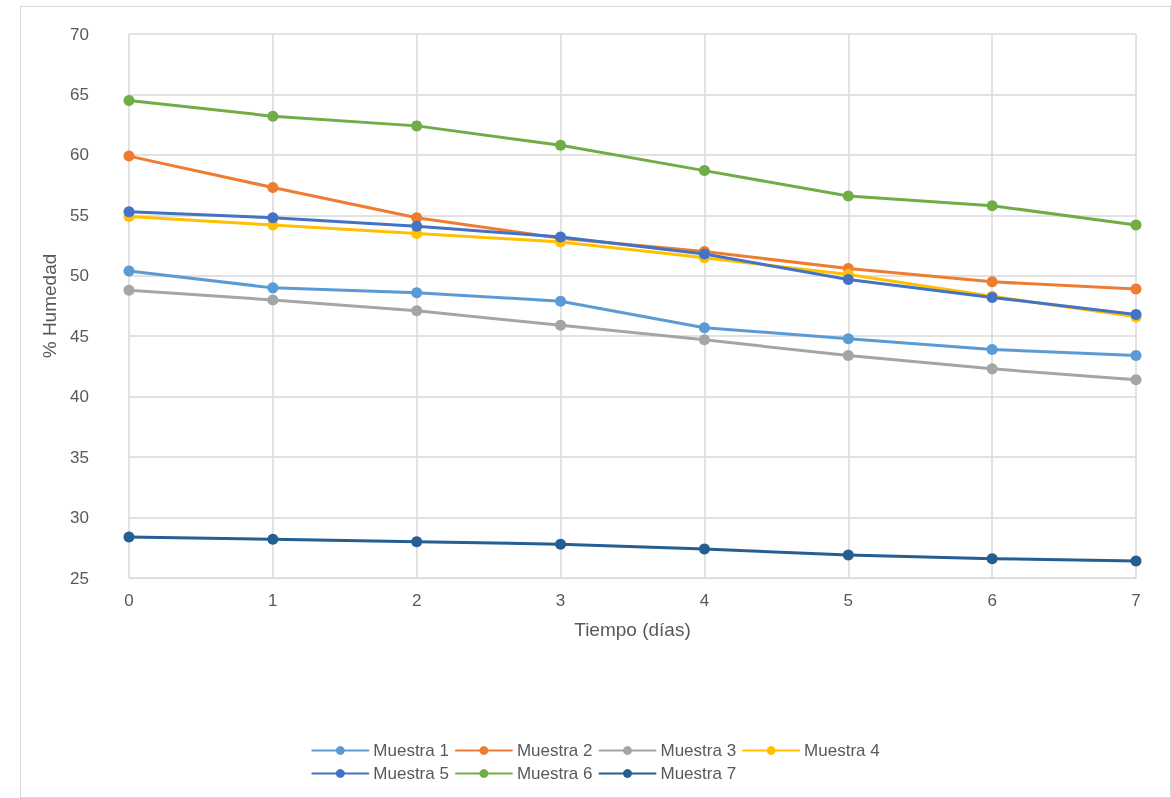 The width and height of the screenshot is (1171, 798). Describe the element at coordinates (50, 306) in the screenshot. I see `y-axis-title: % Humedad` at that location.